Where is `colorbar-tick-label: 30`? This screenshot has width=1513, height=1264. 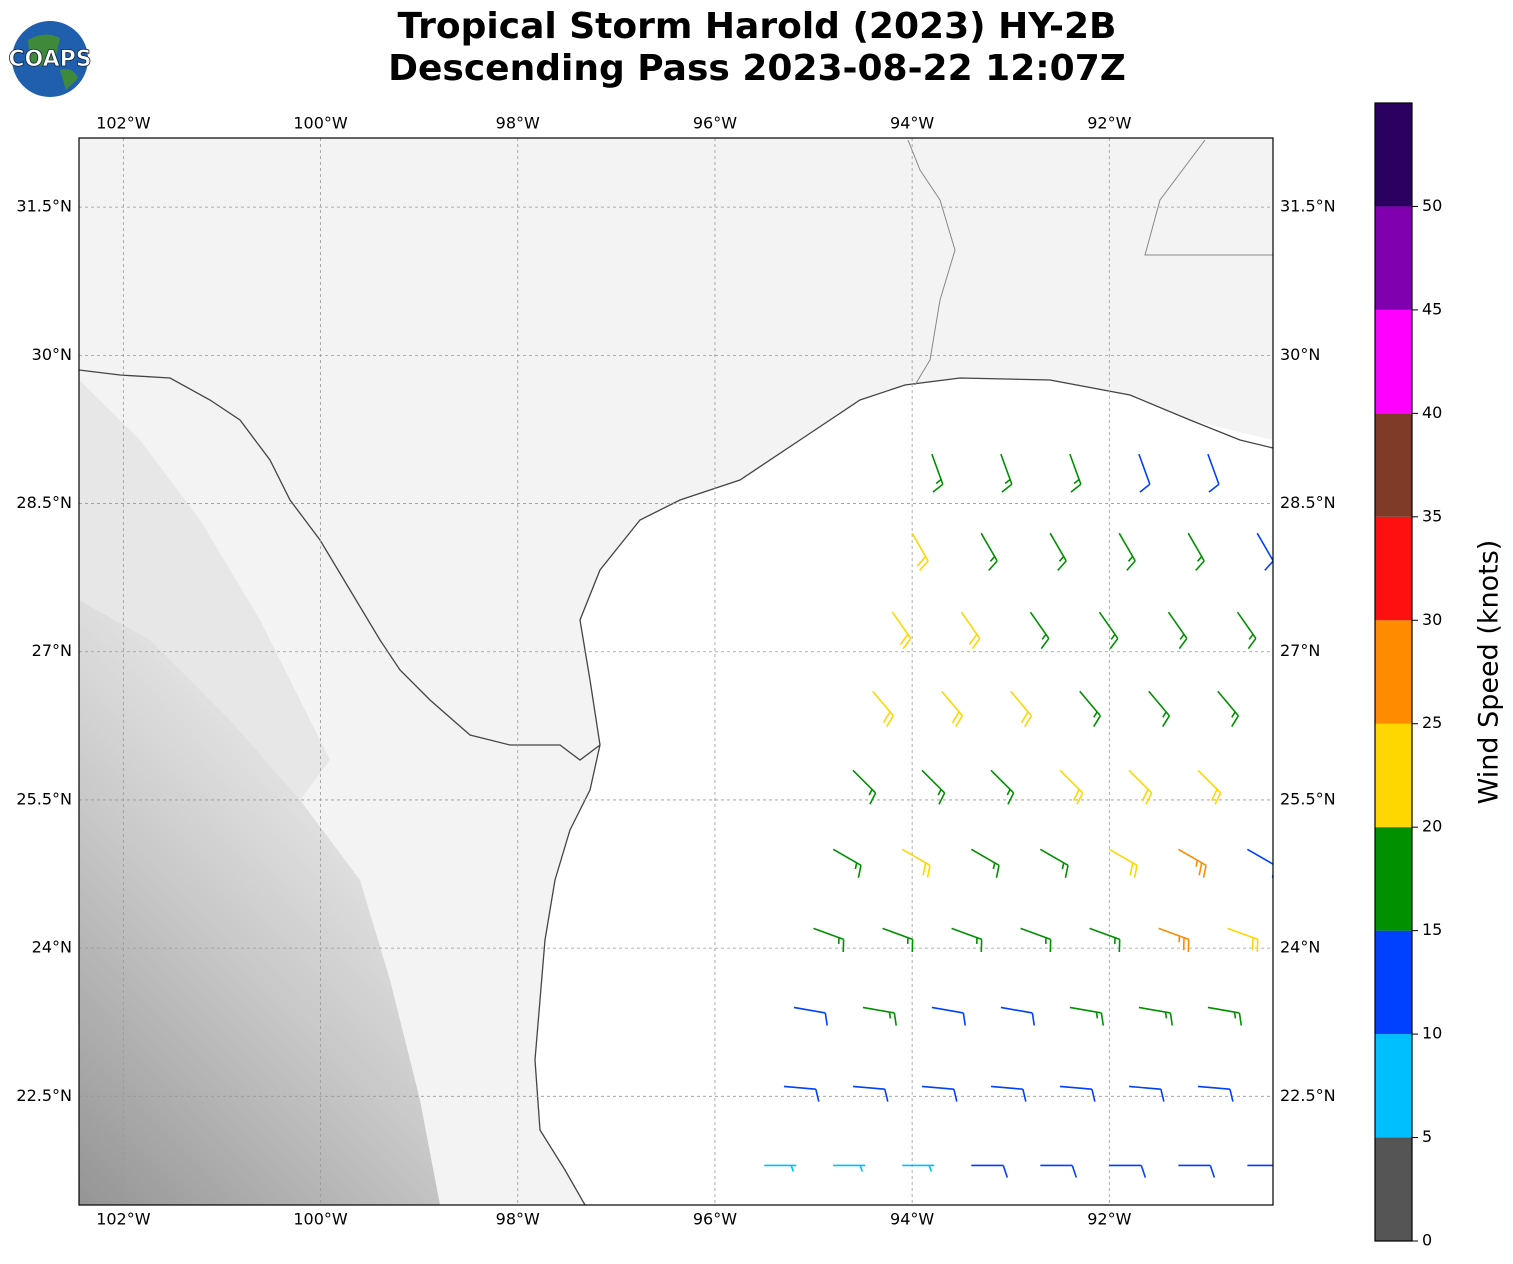 colorbar-tick-label: 30 is located at coordinates (1432, 619).